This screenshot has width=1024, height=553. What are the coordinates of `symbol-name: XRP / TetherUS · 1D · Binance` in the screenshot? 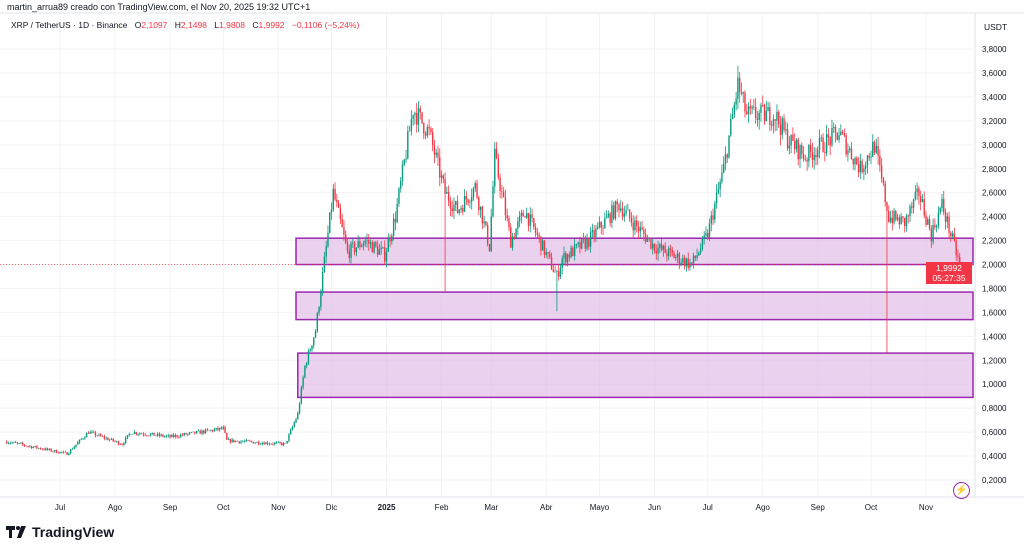 It's located at (69, 25).